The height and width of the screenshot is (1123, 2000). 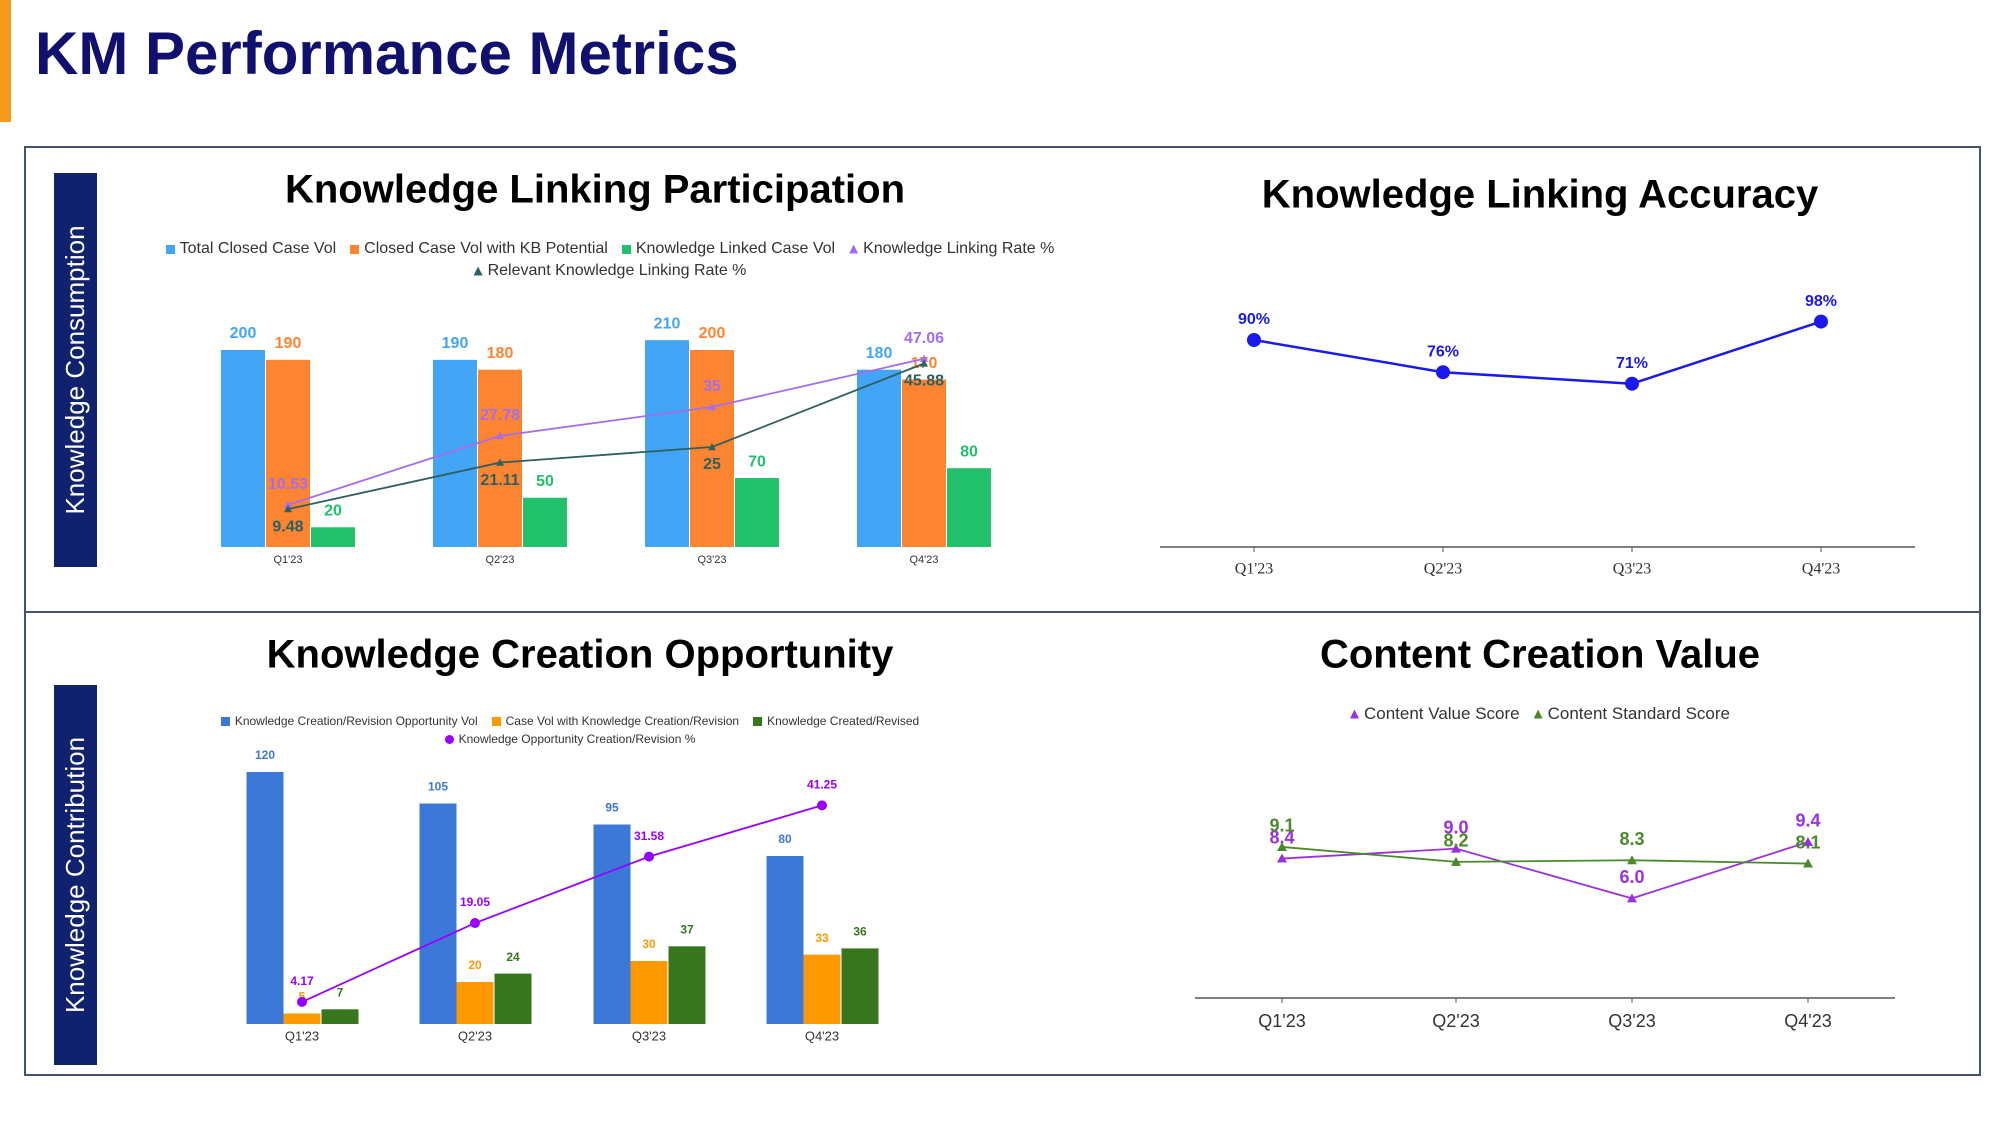 I want to click on legend-item: Knowledge Linked Case Vol, so click(x=728, y=249).